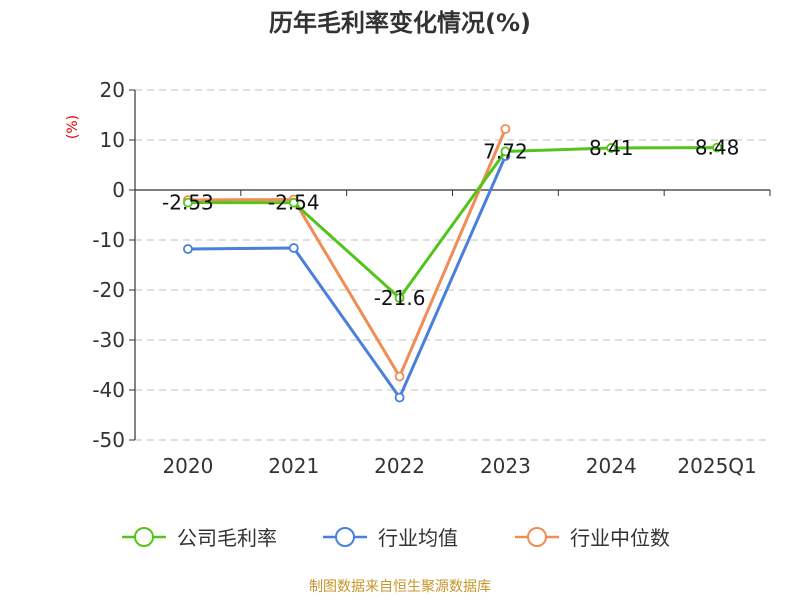 The width and height of the screenshot is (800, 600). I want to click on legend-label: 公司毛利率, so click(227, 538).